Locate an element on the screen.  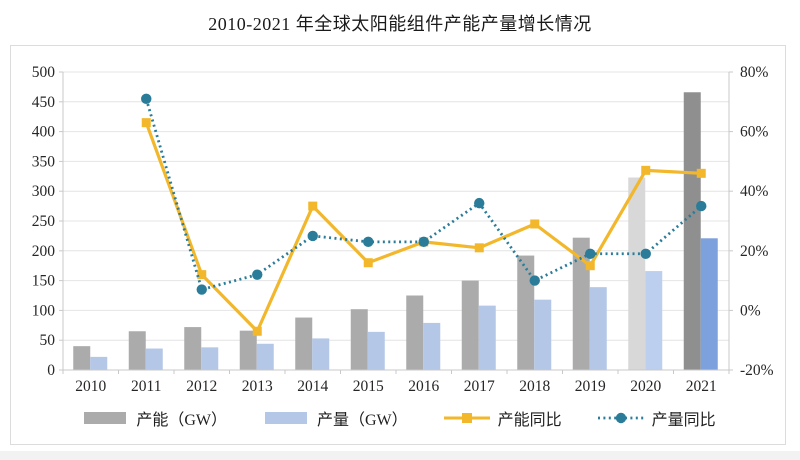
left-axis-tick-label: 300 is located at coordinates (44, 191).